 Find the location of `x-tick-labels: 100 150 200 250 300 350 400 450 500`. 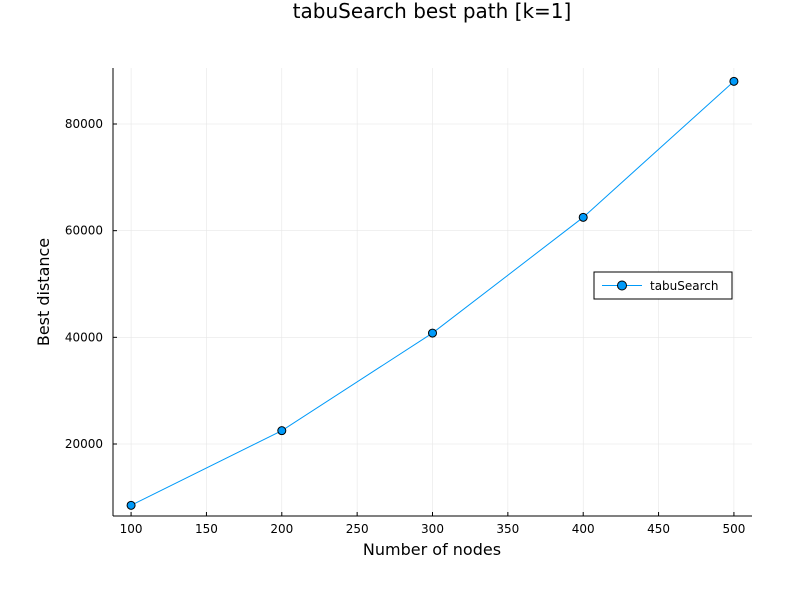

x-tick-labels: 100 150 200 250 300 350 400 450 500 is located at coordinates (432, 524).